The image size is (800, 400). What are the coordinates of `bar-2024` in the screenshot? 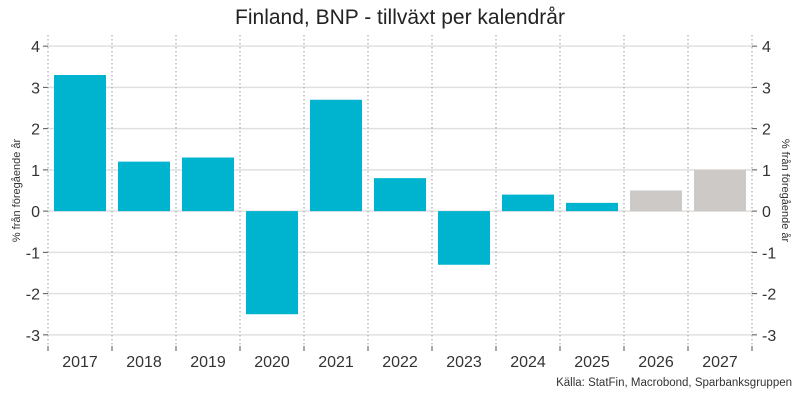 It's located at (528, 203).